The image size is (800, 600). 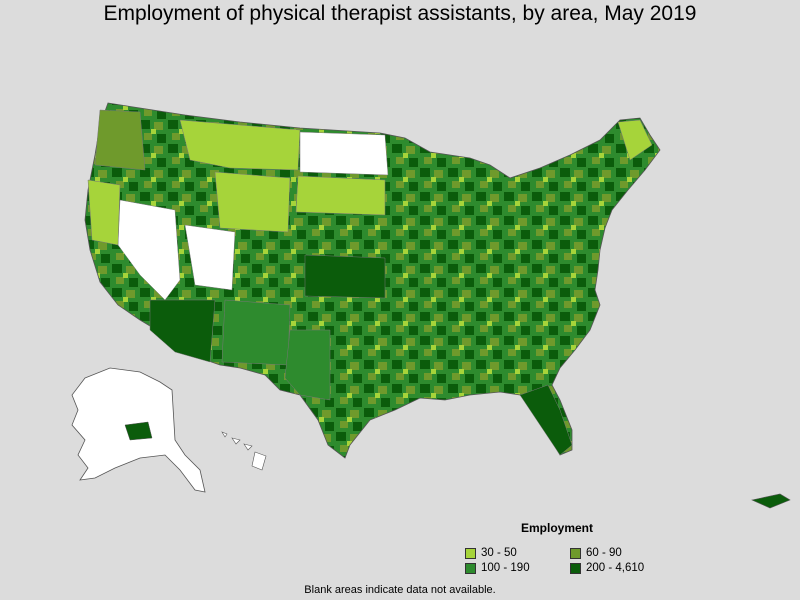 What do you see at coordinates (252, 202) in the screenshot?
I see `region-wyoming` at bounding box center [252, 202].